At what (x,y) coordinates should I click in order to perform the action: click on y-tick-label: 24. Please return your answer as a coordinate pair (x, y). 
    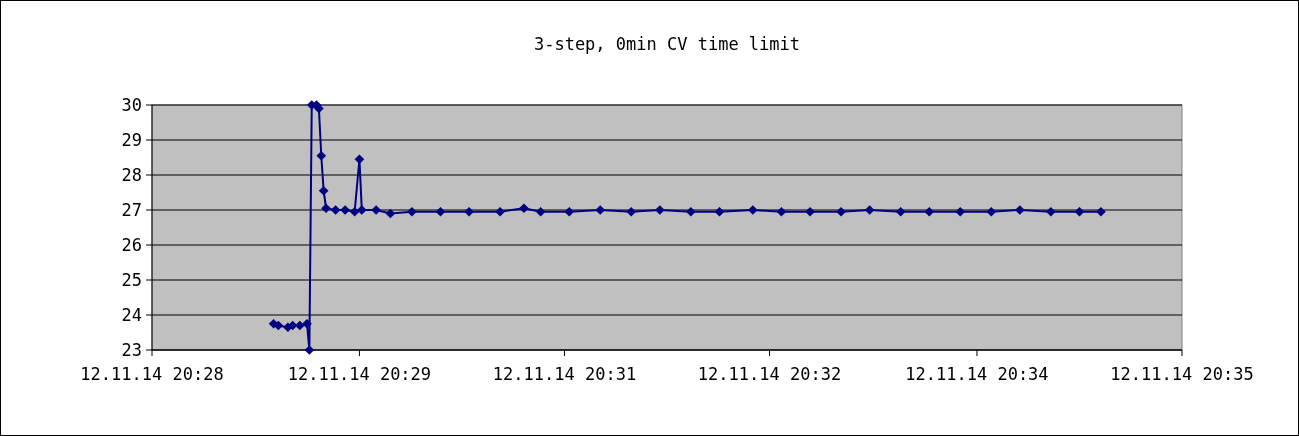
    Looking at the image, I should click on (131, 314).